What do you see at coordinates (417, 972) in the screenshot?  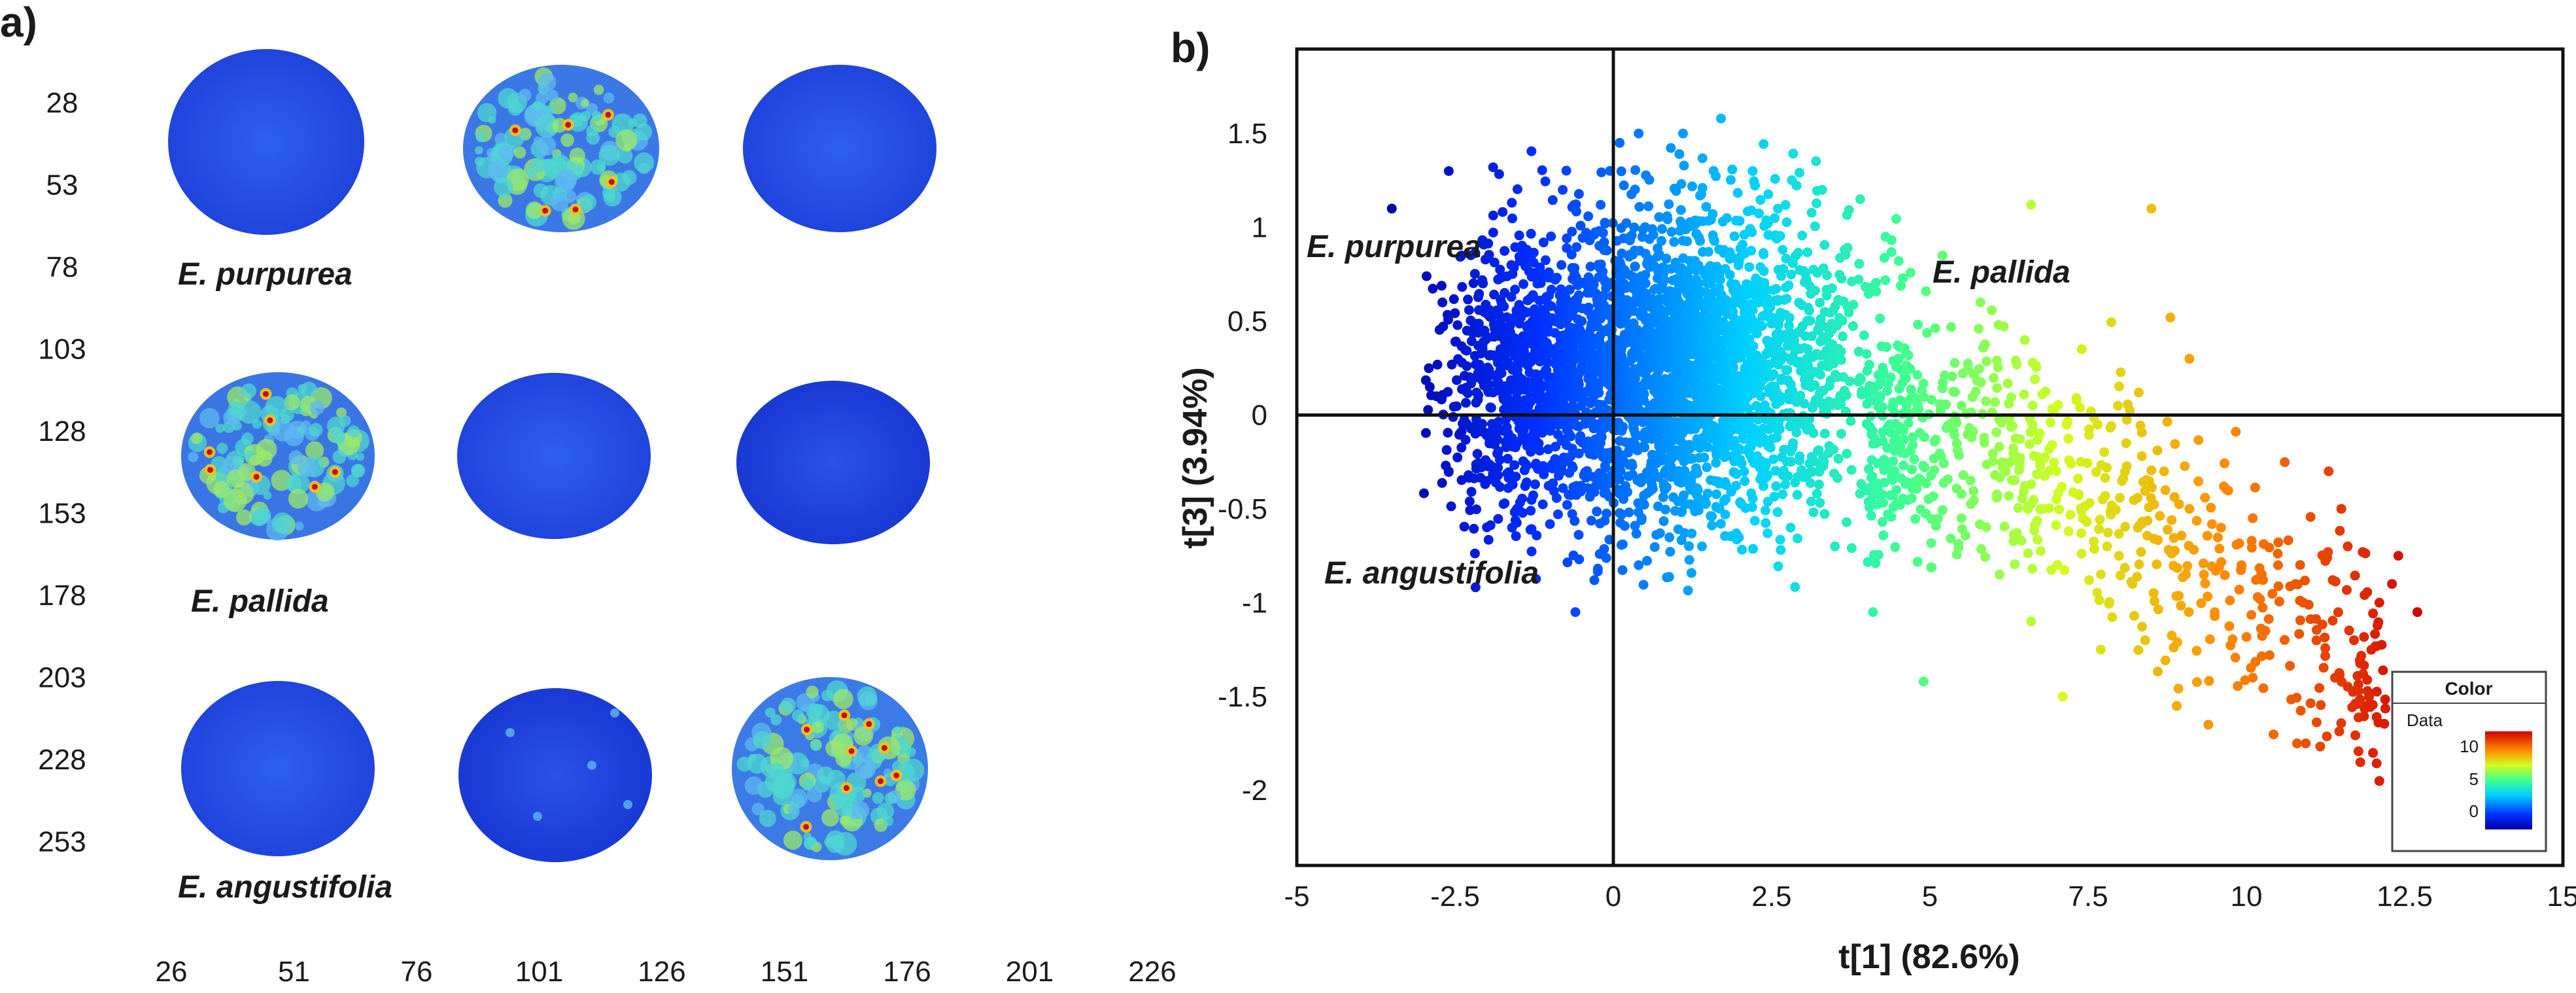 I see `col-tick-76: 76` at bounding box center [417, 972].